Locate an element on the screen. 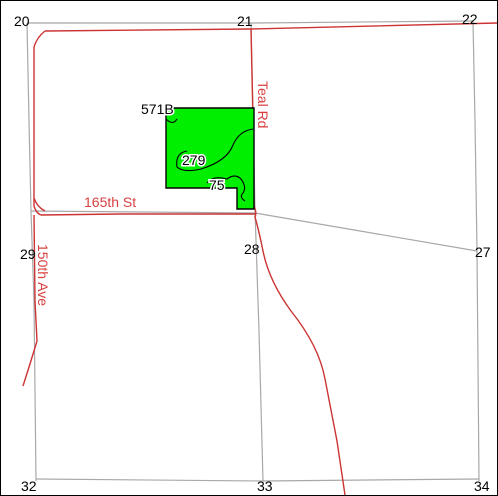 The image size is (498, 496). road-label-teal-rd: Teal Rd is located at coordinates (263, 104).